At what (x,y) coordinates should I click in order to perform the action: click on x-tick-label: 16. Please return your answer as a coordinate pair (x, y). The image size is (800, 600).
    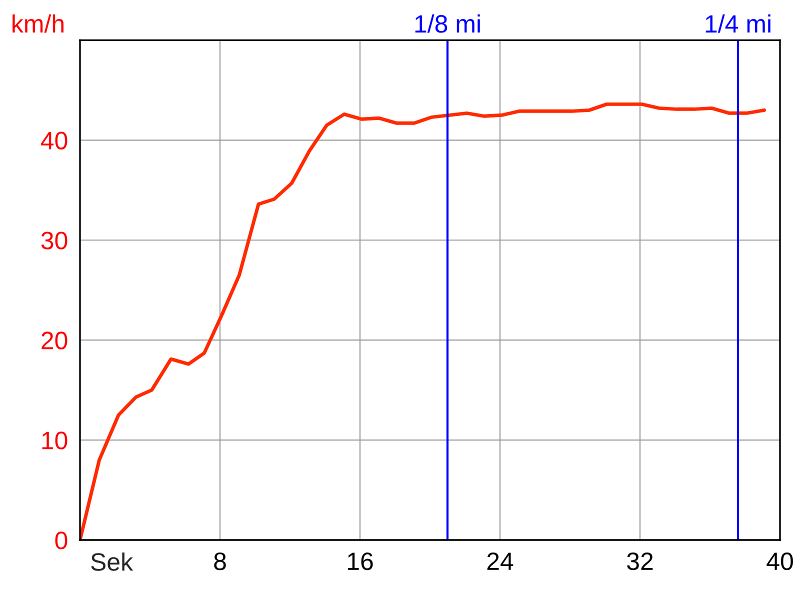
    Looking at the image, I should click on (360, 561).